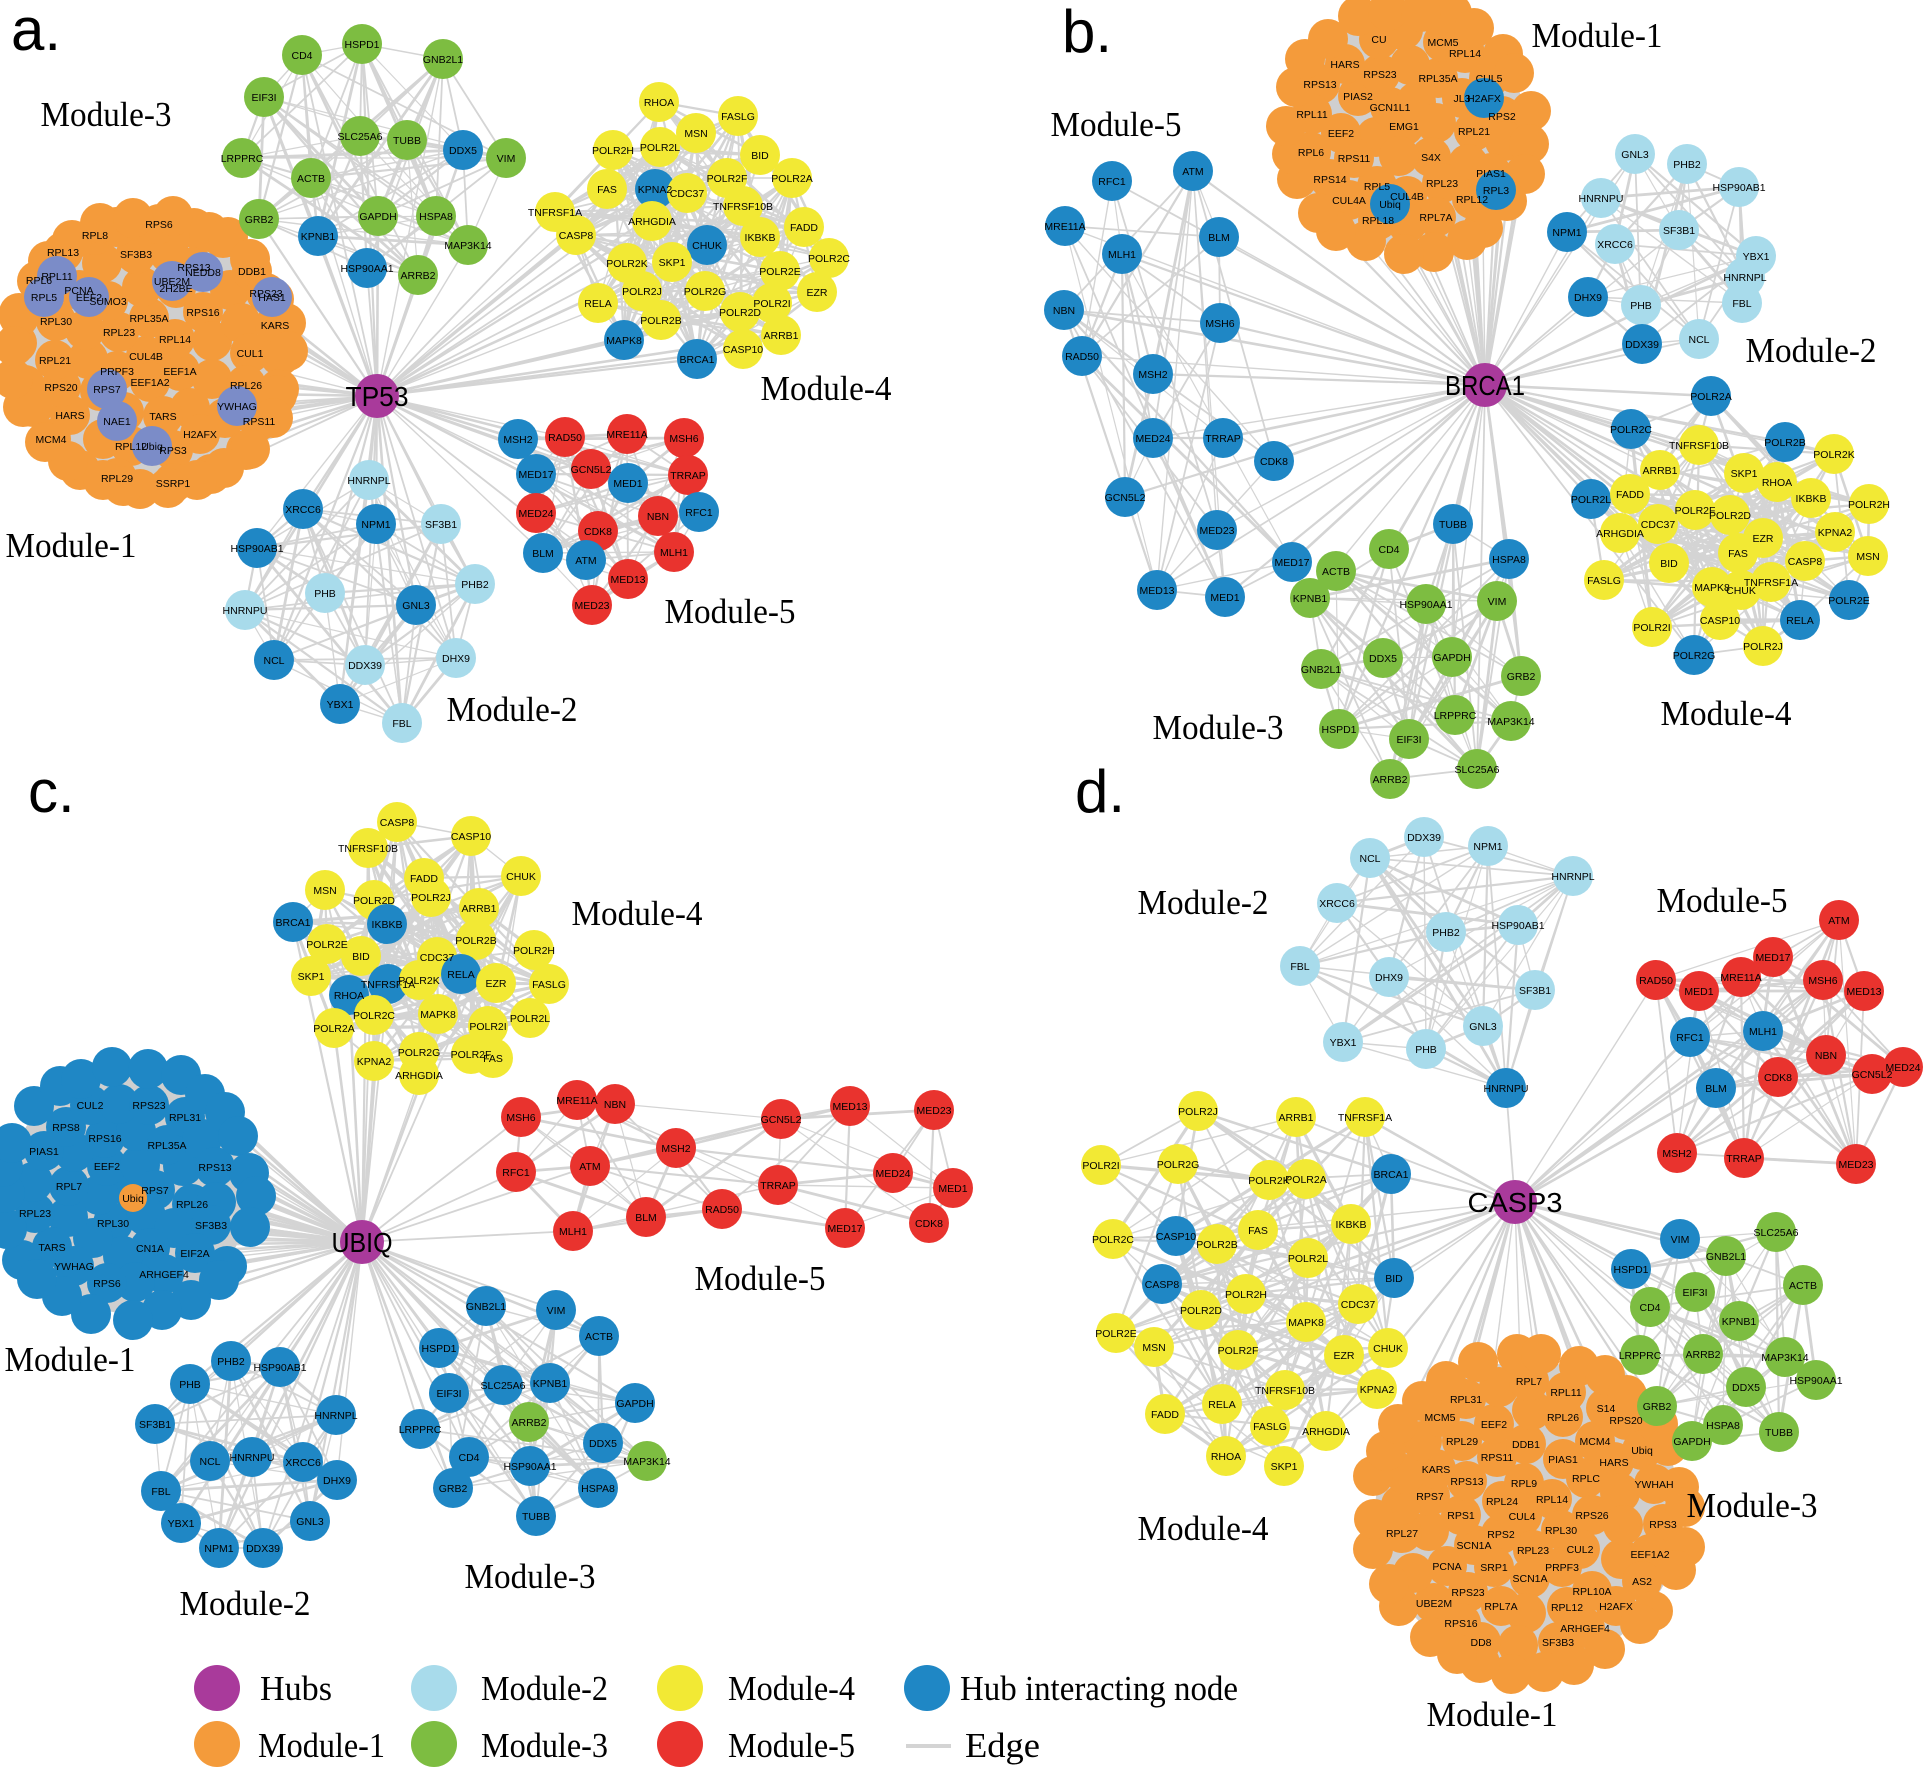 This screenshot has height=1775, width=1923. Describe the element at coordinates (624, 341) in the screenshot. I see `svg-text: MAPK8` at that location.